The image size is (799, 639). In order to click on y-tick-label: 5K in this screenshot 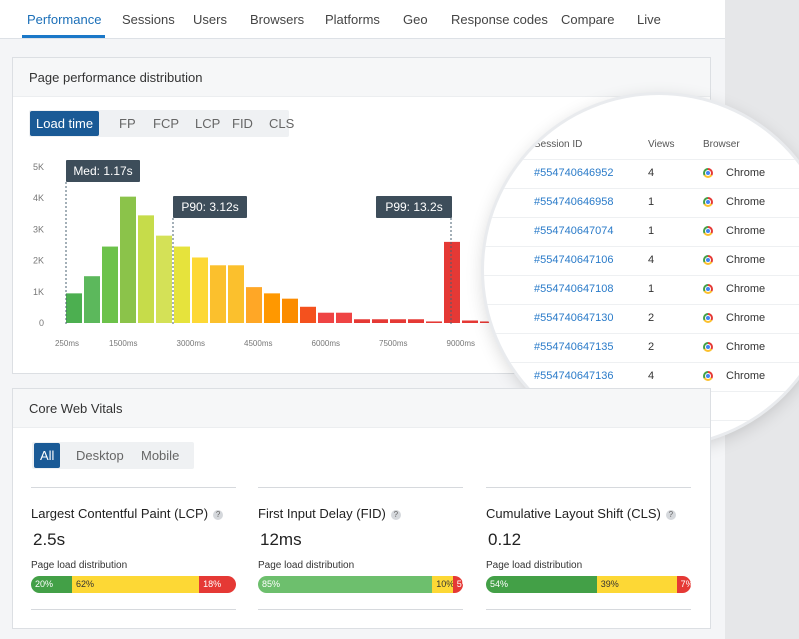, I will do `click(38, 167)`.